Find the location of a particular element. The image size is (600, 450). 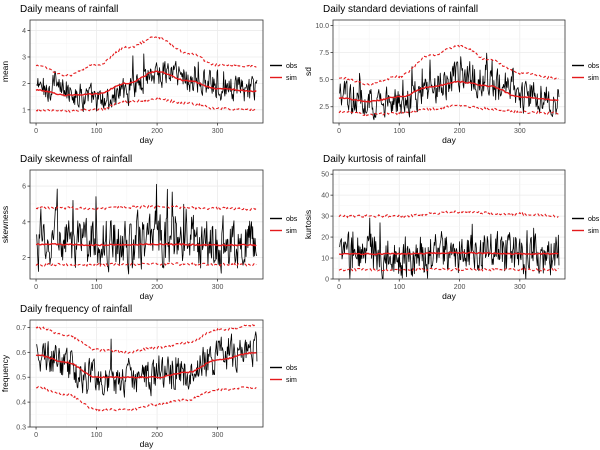

y-tick-label: 20 is located at coordinates (325, 238).